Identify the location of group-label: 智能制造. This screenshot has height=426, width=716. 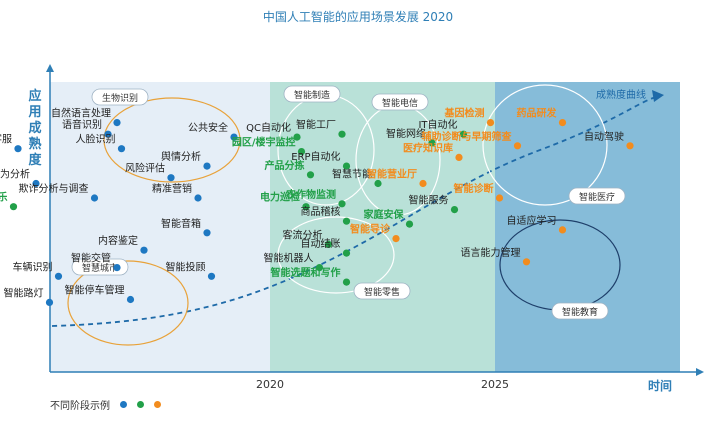
(312, 95).